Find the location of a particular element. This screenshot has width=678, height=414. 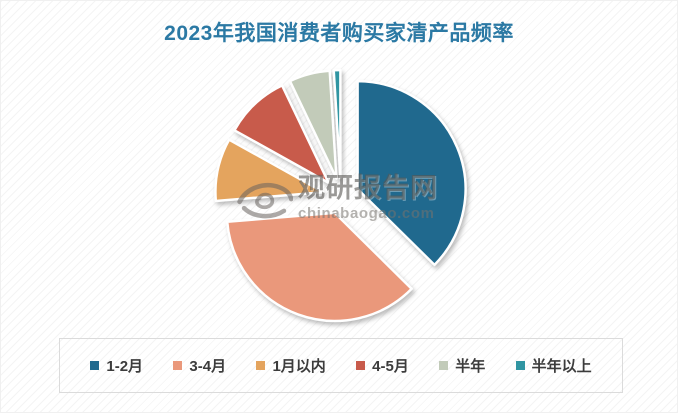

legend-item-1-2月: 1-2月 is located at coordinates (116, 365).